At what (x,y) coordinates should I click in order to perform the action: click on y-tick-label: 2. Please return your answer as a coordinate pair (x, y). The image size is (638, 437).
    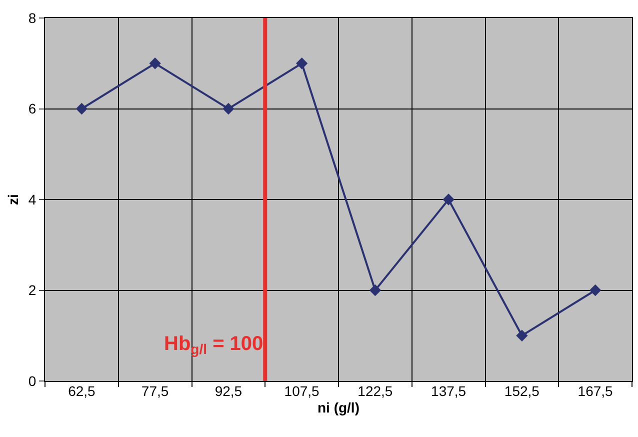
    Looking at the image, I should click on (32, 290).